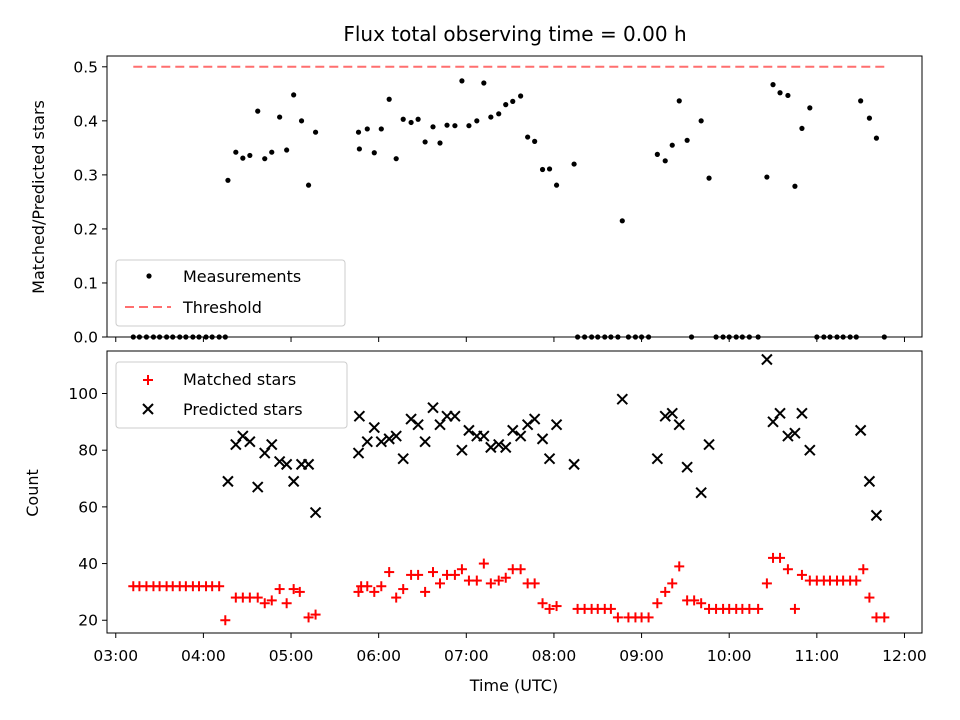 This screenshot has height=720, width=960. I want to click on bottom-ytick-label: 40, so click(88, 564).